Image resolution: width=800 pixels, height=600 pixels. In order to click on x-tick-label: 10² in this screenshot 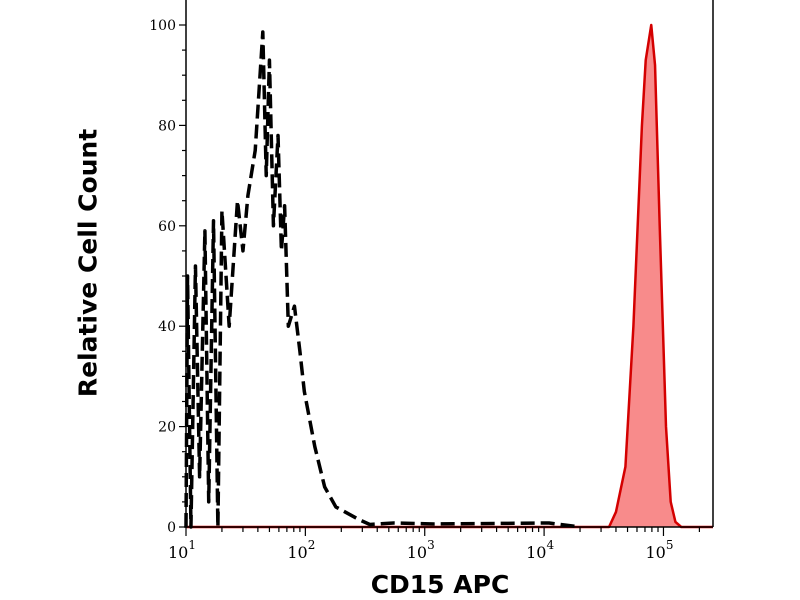, I will do `click(301, 550)`.